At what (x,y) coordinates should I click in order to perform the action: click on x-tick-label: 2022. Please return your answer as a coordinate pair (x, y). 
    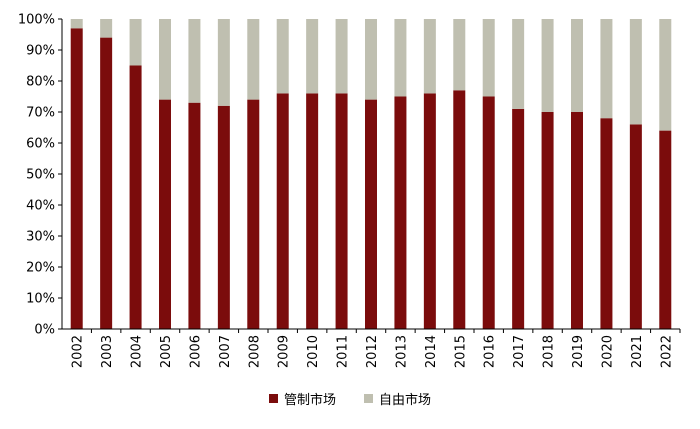
    Looking at the image, I should click on (666, 351).